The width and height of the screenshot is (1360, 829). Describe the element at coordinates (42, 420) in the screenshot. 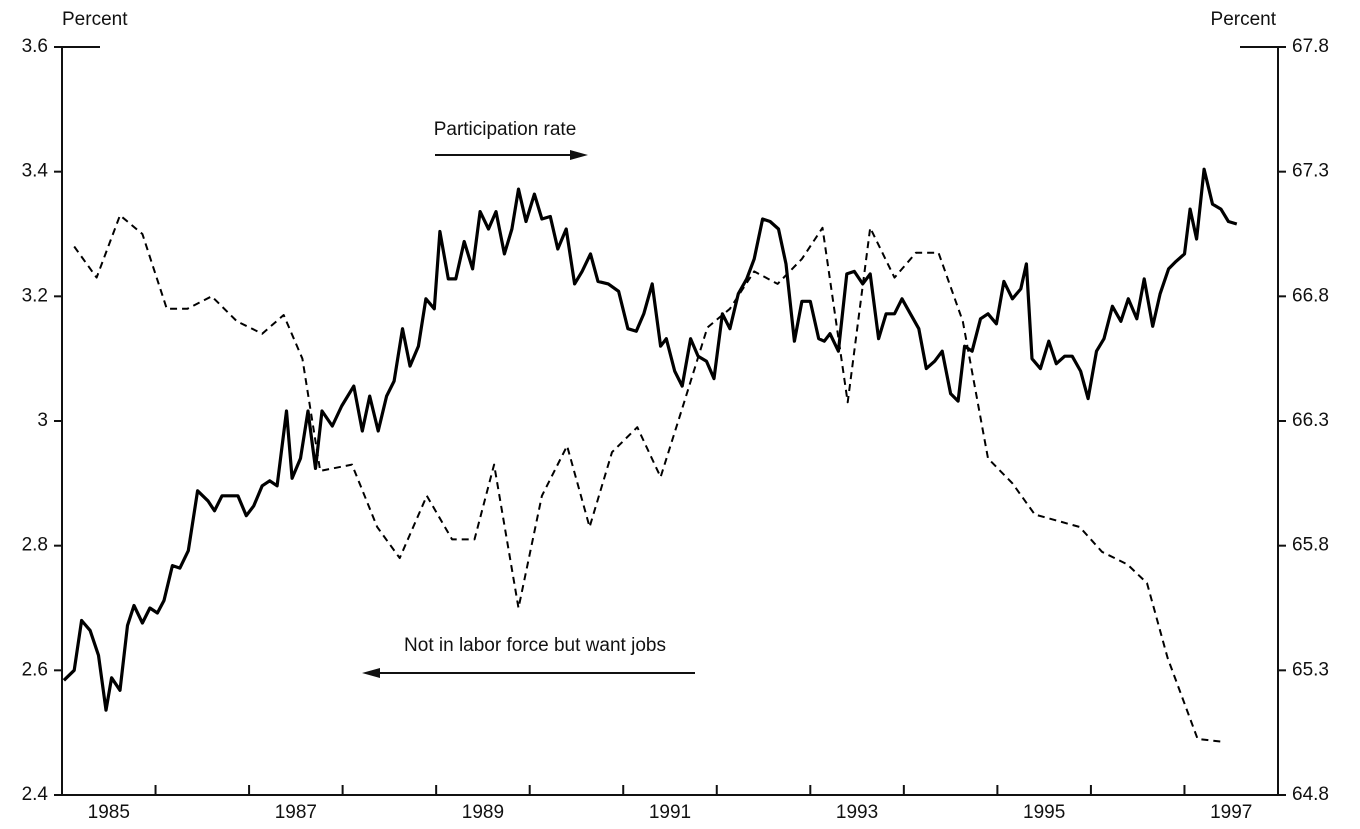

I see `y-tick-label: 3` at that location.